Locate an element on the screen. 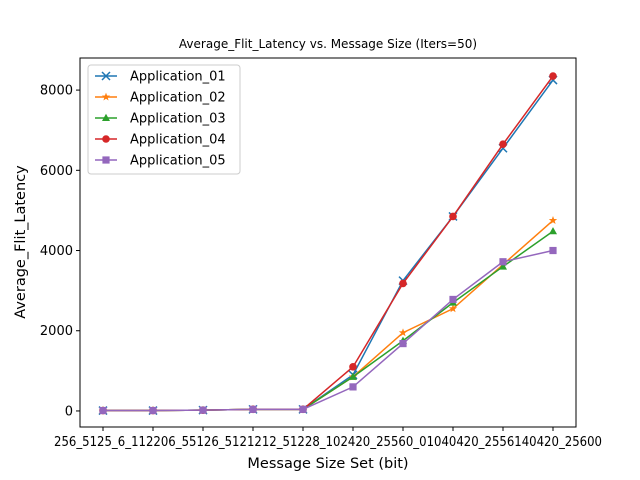 The image size is (640, 480). x-axis-title: Message Size Set (bit) is located at coordinates (327, 464).